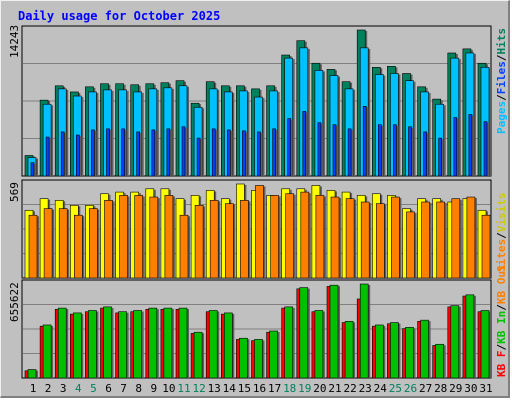  Describe the element at coordinates (14, 192) in the screenshot. I see `panel2-max-label: 569` at that location.